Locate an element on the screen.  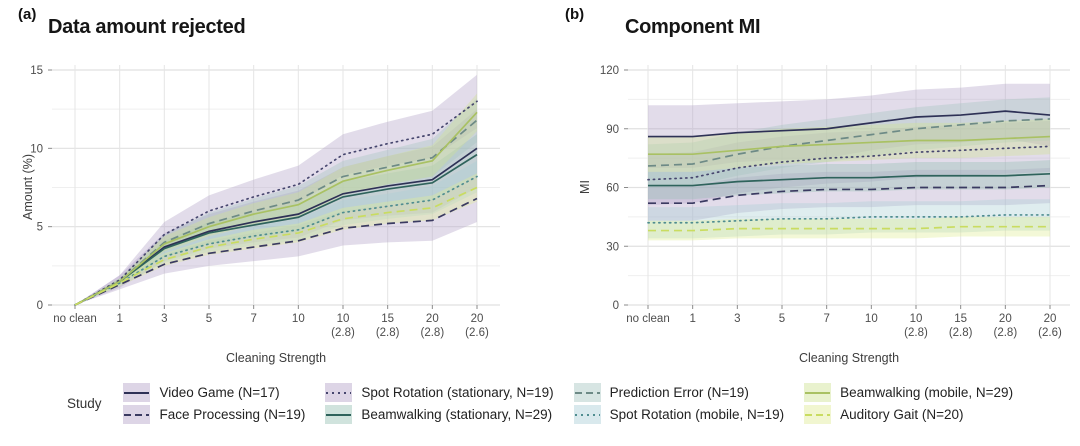
legend-item-label: Prediction Error (N=19) is located at coordinates (679, 392).